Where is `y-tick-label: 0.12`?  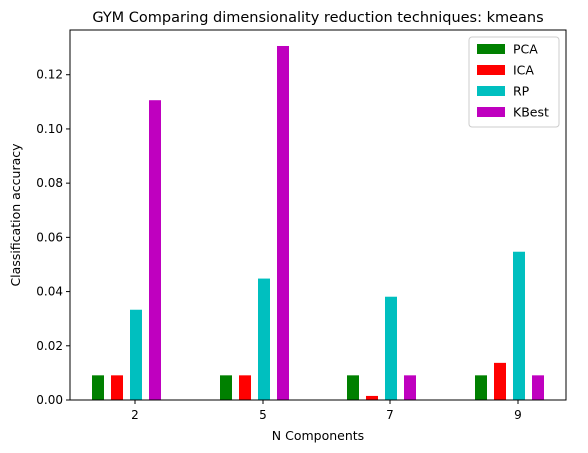
y-tick-label: 0.12 is located at coordinates (49, 75).